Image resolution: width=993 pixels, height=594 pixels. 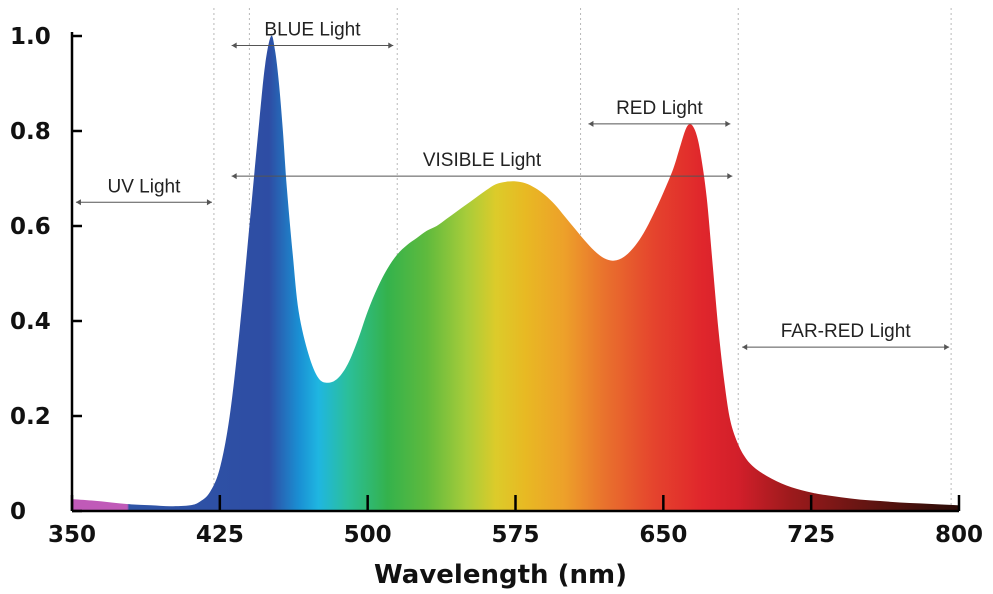 I want to click on x-tick-label: 500, so click(x=368, y=535).